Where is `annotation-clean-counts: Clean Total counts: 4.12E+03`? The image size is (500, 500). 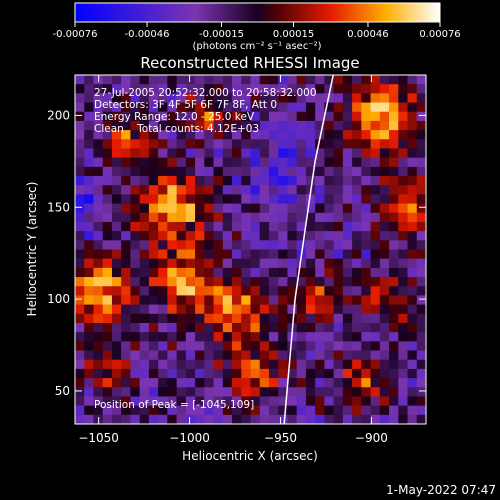
annotation-clean-counts: Clean Total counts: 4.12E+03 is located at coordinates (176, 129).